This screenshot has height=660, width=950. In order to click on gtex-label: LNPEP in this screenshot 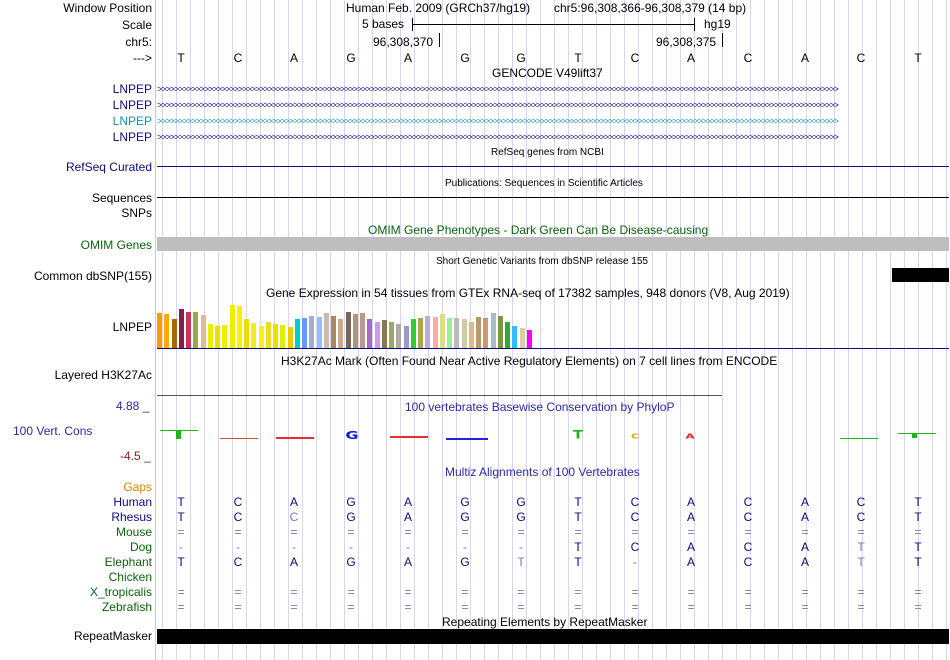, I will do `click(132, 327)`.